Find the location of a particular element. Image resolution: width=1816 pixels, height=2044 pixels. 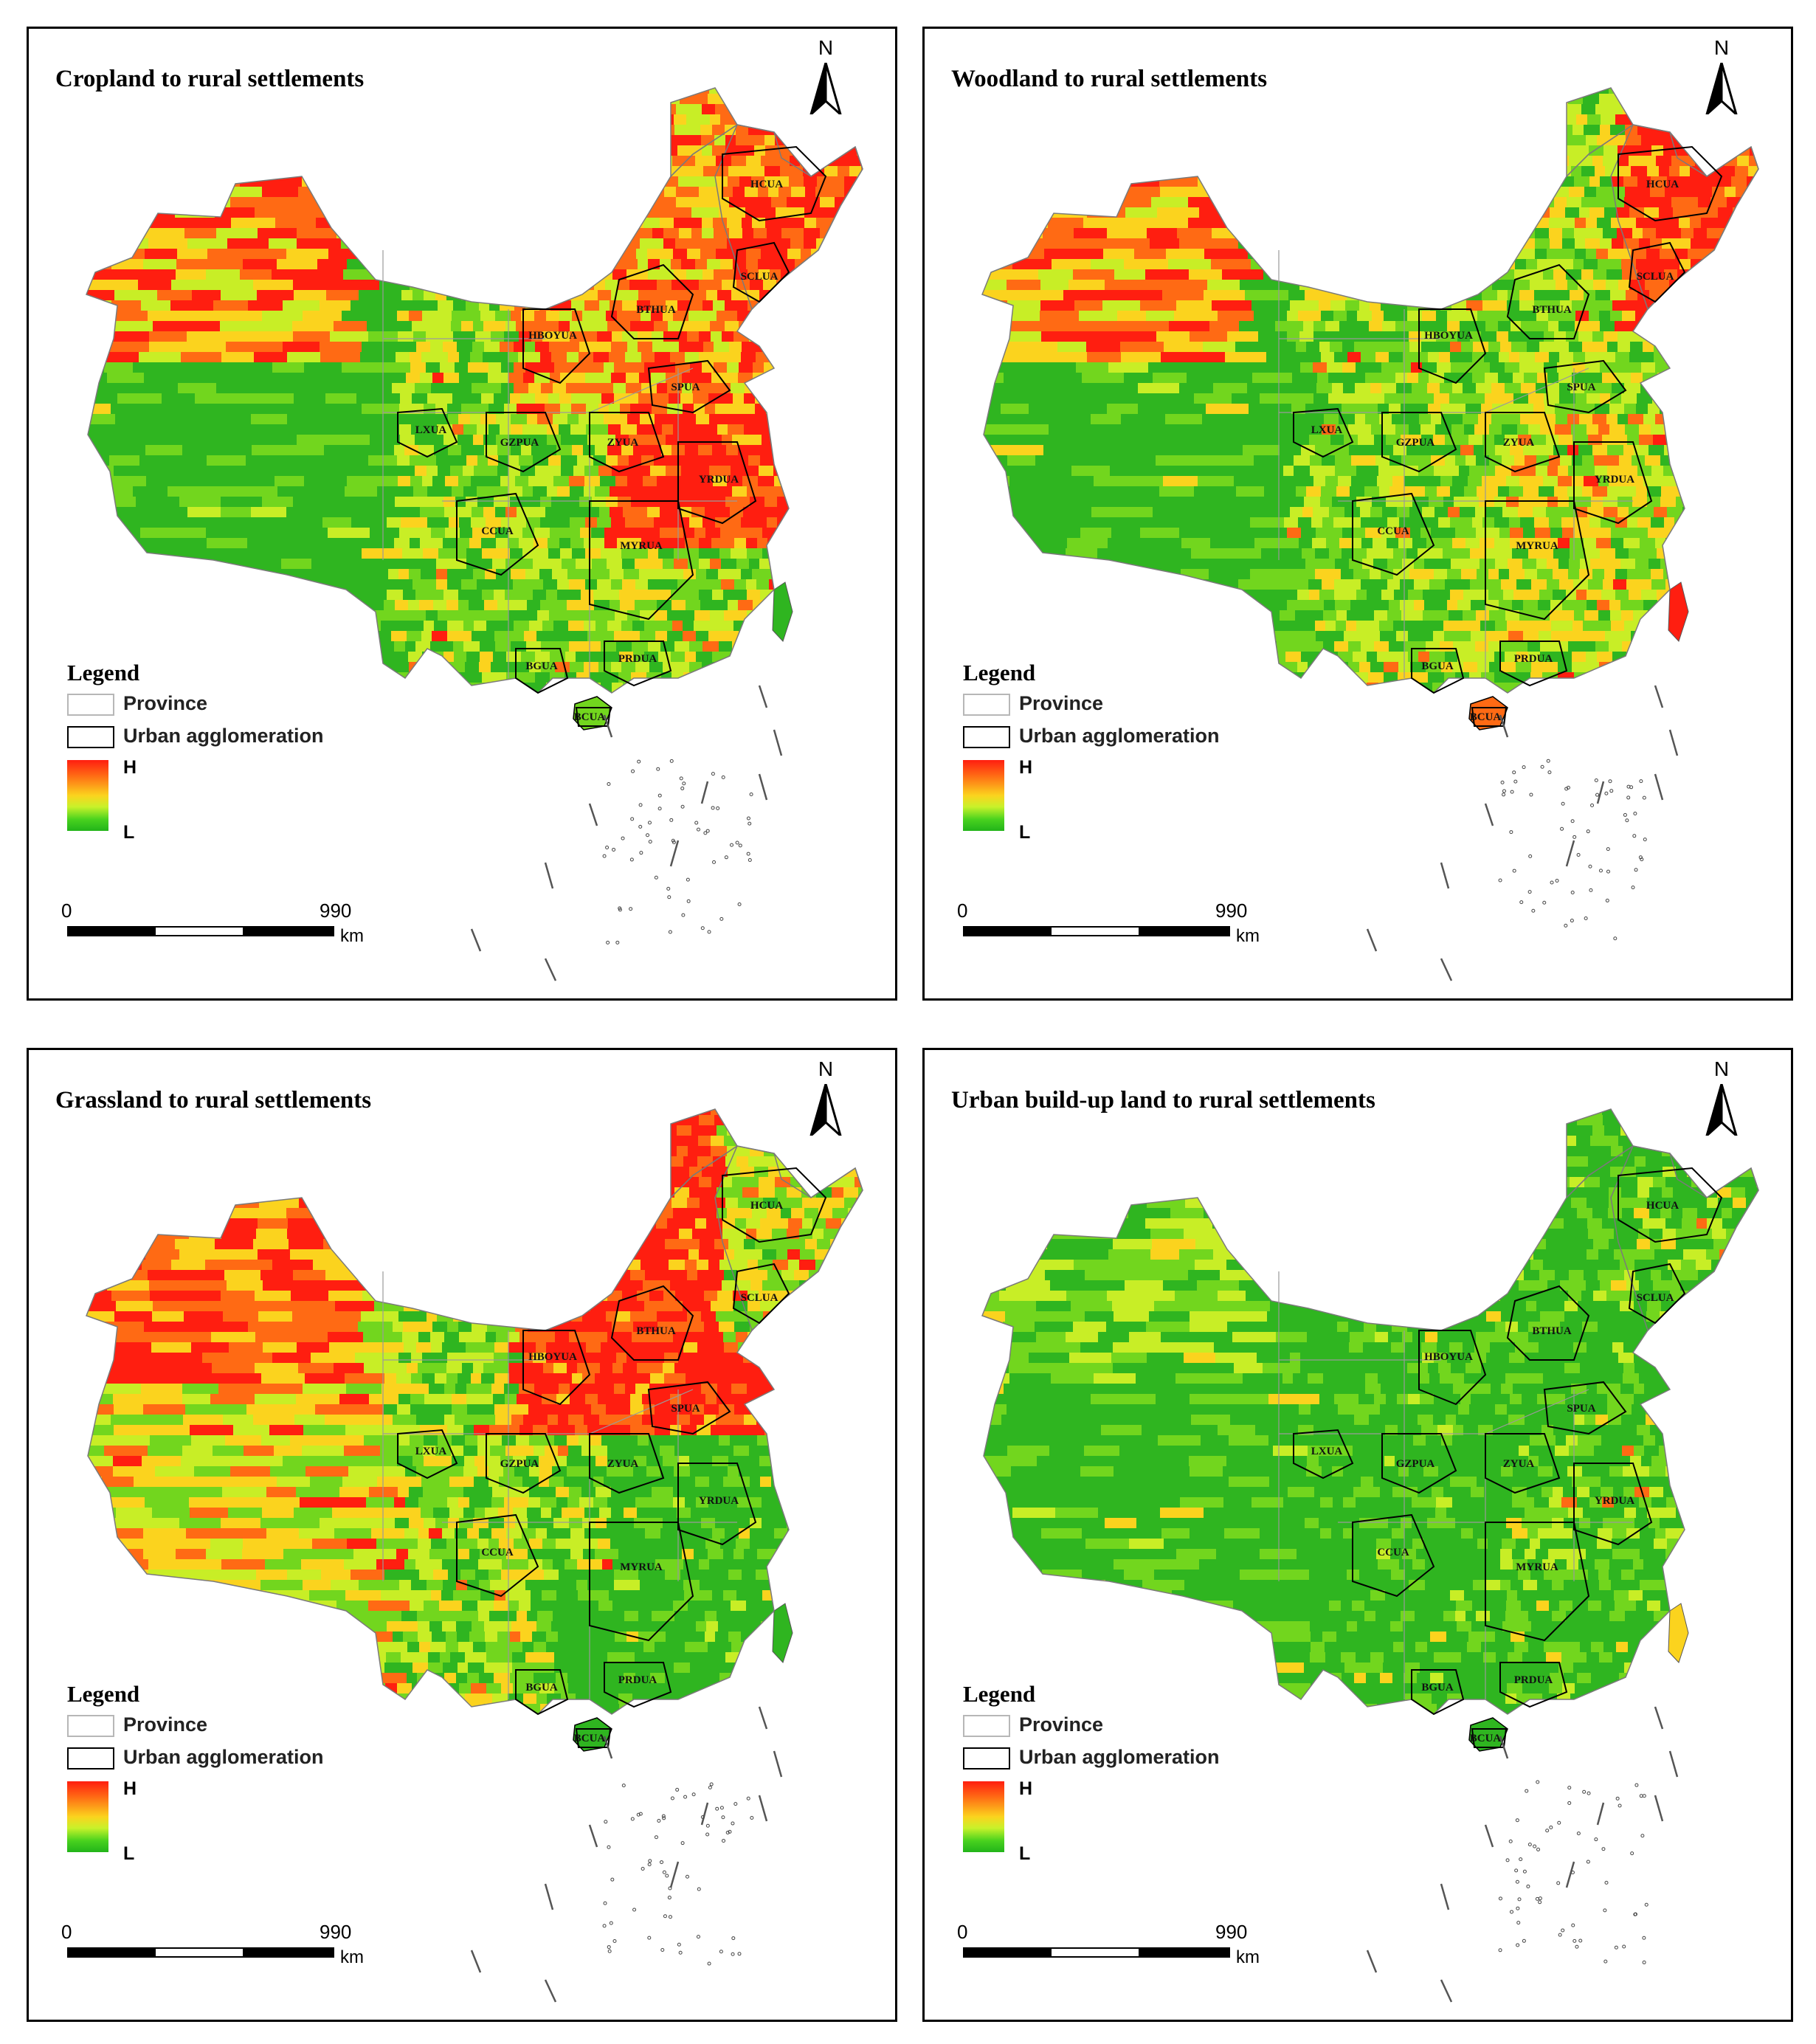

ua-label-bcua: BCUA is located at coordinates (1486, 1738).